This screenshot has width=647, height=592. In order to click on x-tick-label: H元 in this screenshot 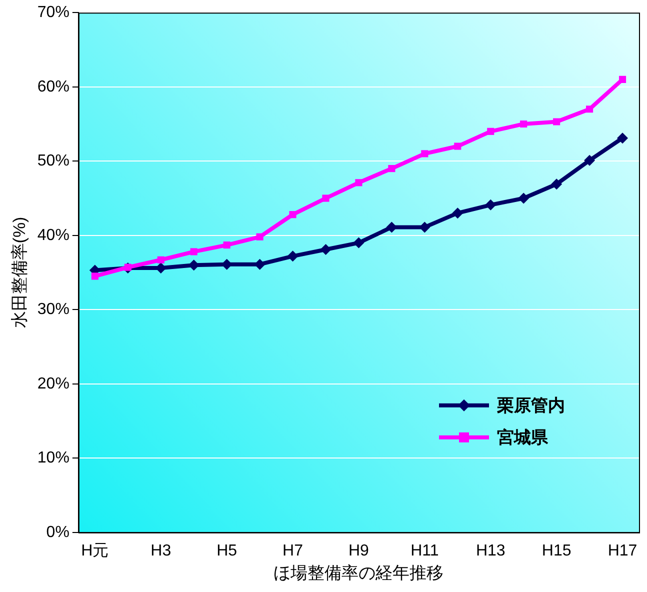, I will do `click(95, 551)`.